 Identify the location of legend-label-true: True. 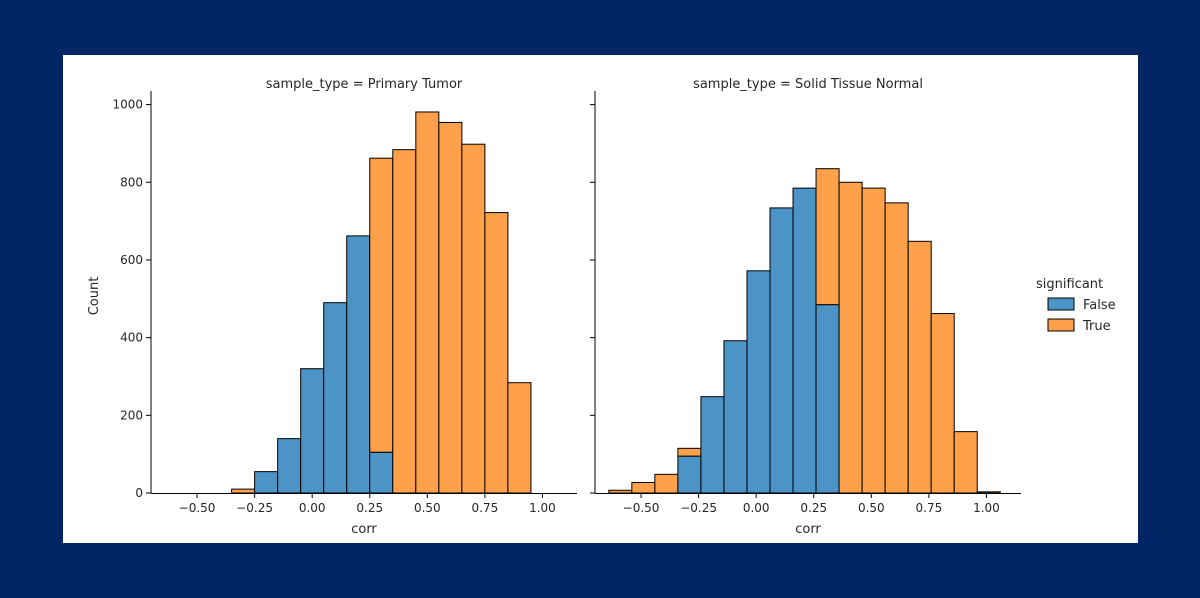
(1096, 326).